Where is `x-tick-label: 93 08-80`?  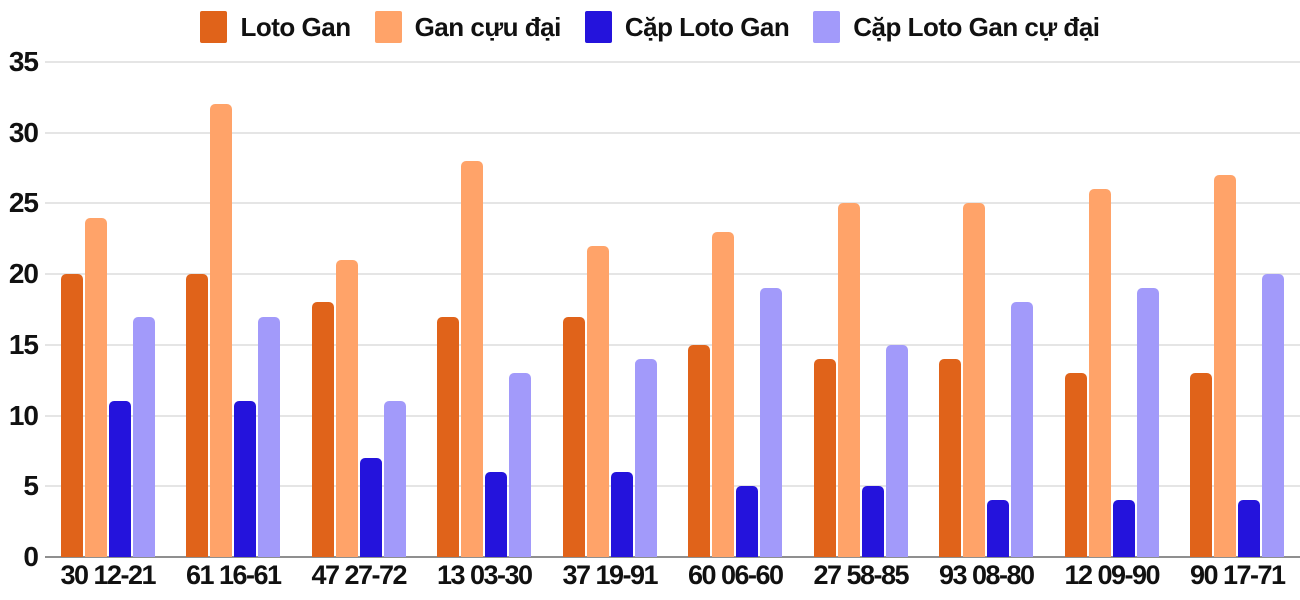
x-tick-label: 93 08-80 is located at coordinates (986, 575).